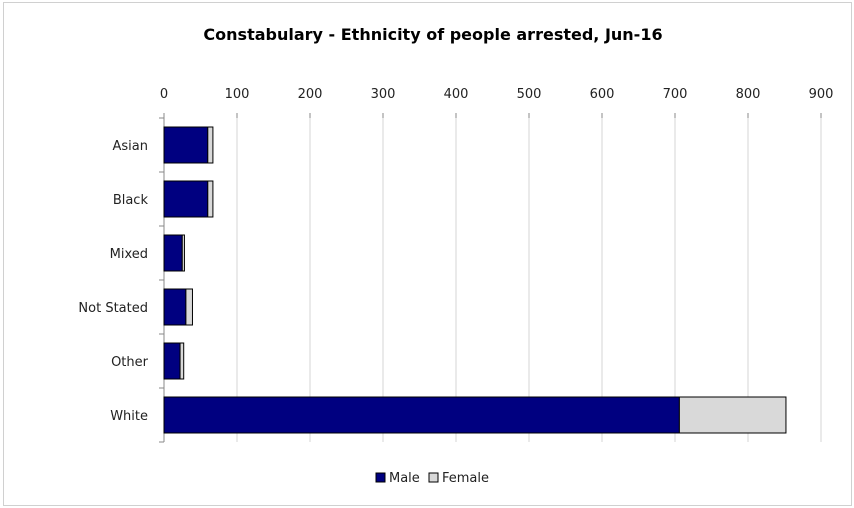 Image resolution: width=854 pixels, height=508 pixels. What do you see at coordinates (529, 94) in the screenshot?
I see `x-tick-label: 500` at bounding box center [529, 94].